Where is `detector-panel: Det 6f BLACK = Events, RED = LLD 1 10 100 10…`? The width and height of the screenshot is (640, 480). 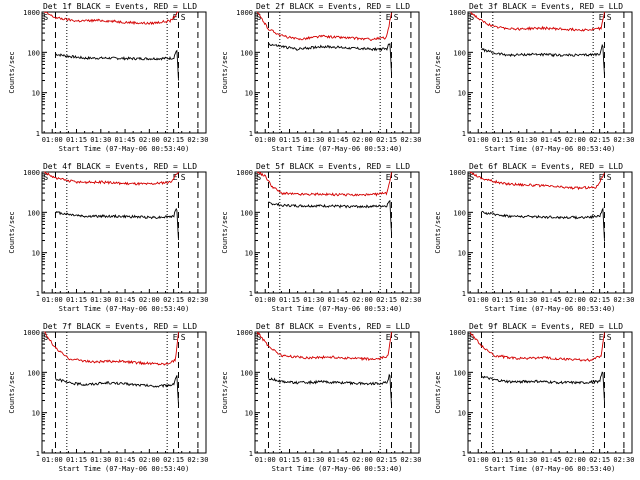 detector-panel: Det 6f BLACK = Events, RED = LLD 1 10 100 10… is located at coordinates (532, 240).